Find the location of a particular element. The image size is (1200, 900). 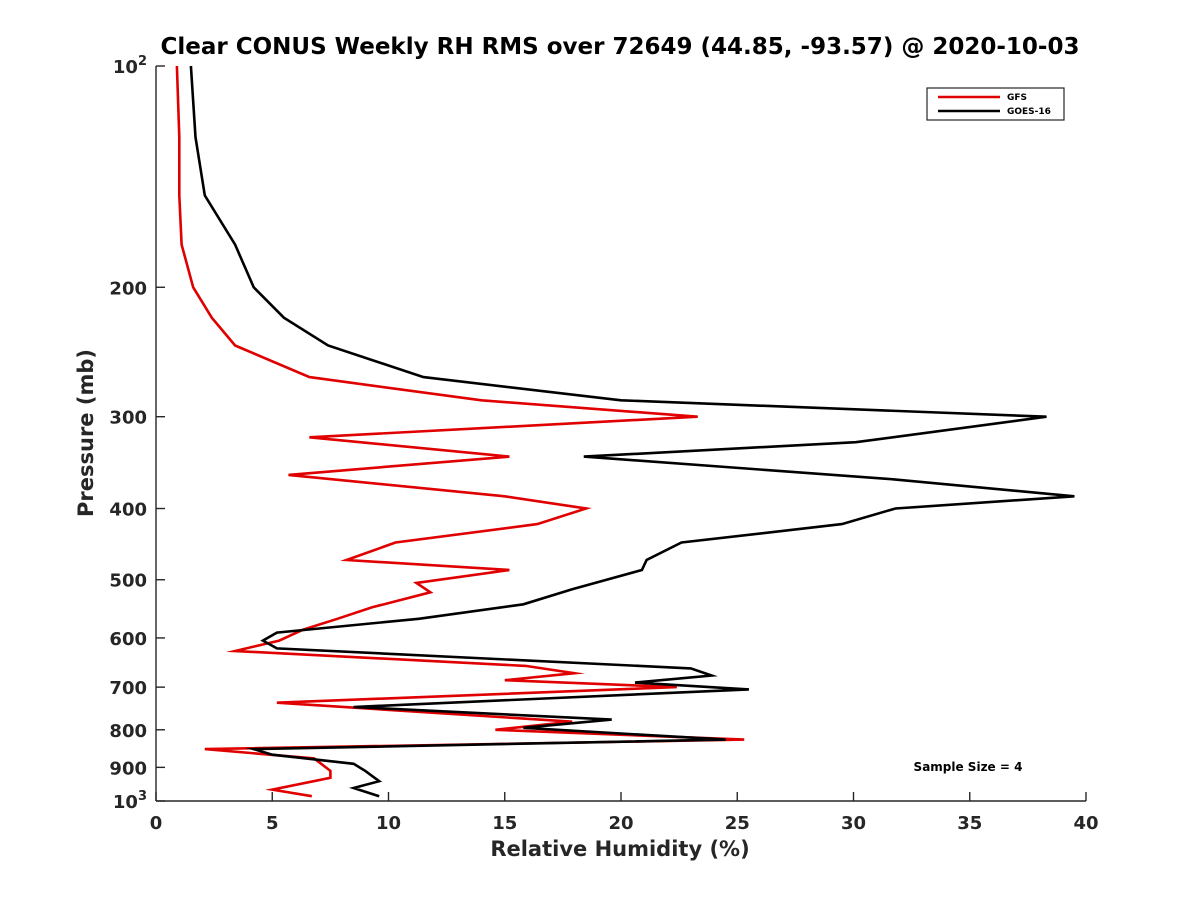

y-axis-label: Pressure (mb) is located at coordinates (86, 433).